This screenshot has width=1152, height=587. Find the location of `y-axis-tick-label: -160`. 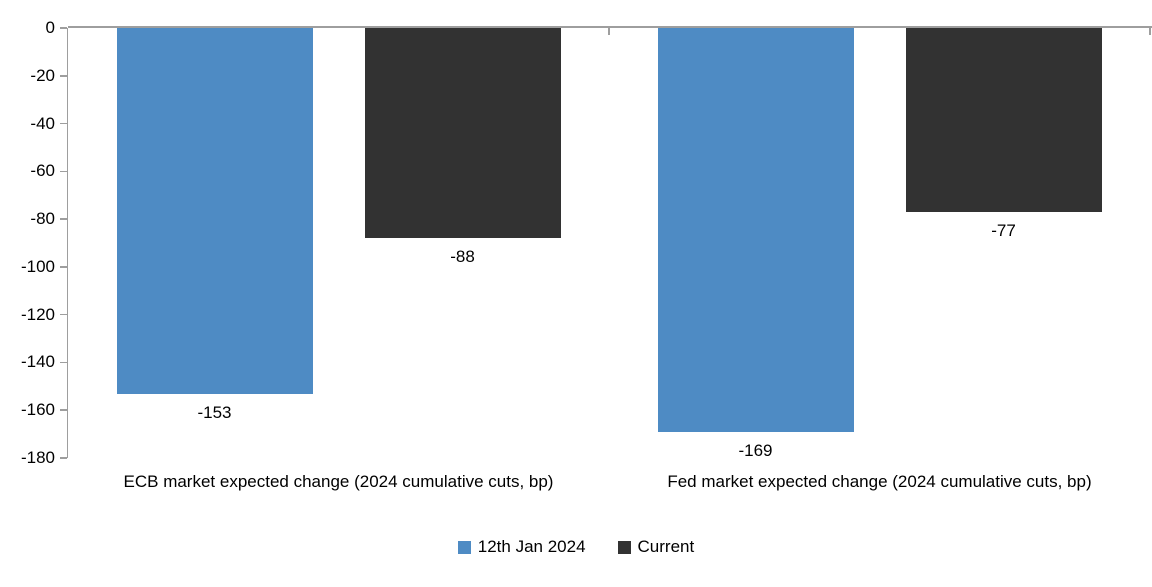

y-axis-tick-label: -160 is located at coordinates (37, 410).